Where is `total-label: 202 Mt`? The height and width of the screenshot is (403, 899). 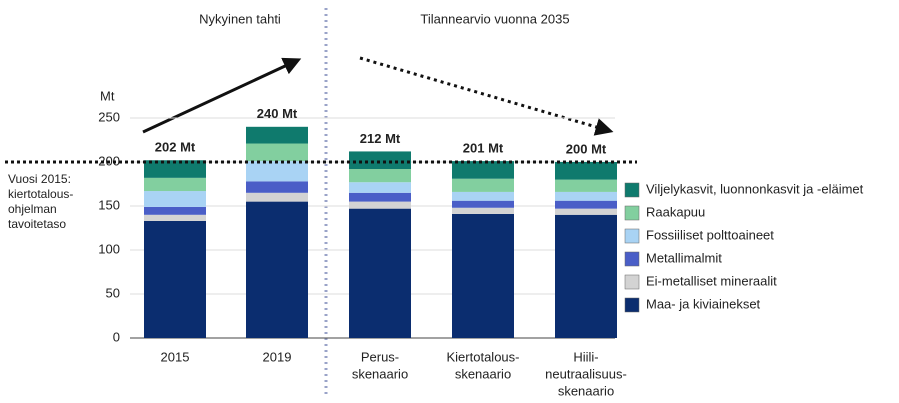
total-label: 202 Mt is located at coordinates (175, 147).